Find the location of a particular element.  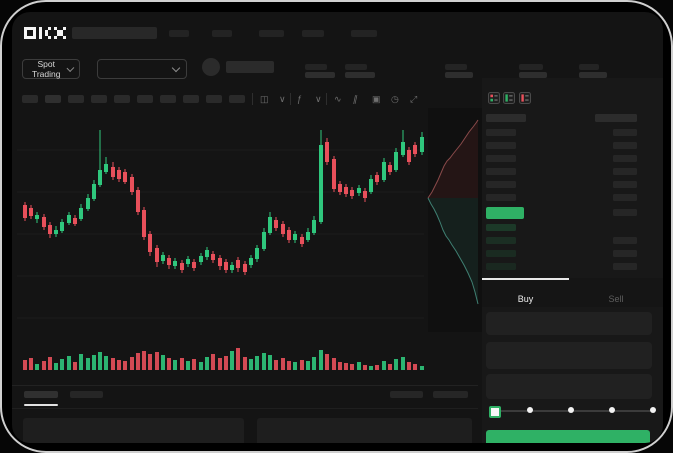

volume-series is located at coordinates (223, 359).